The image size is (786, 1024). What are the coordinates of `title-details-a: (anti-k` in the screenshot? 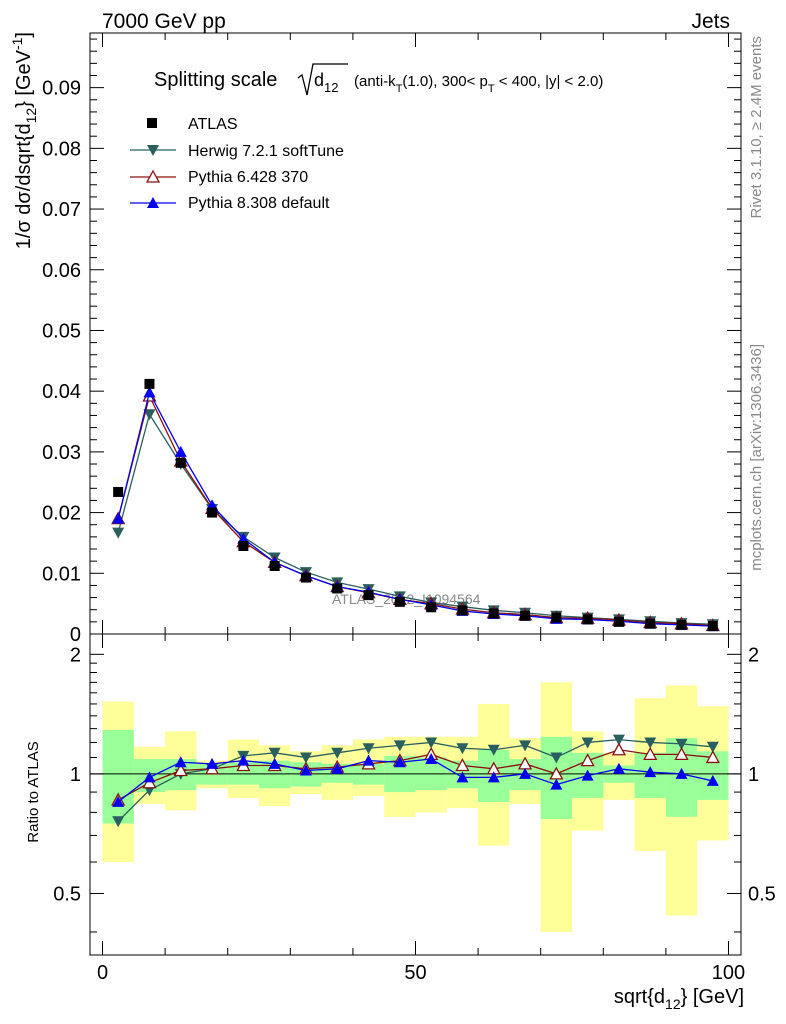 It's located at (375, 81).